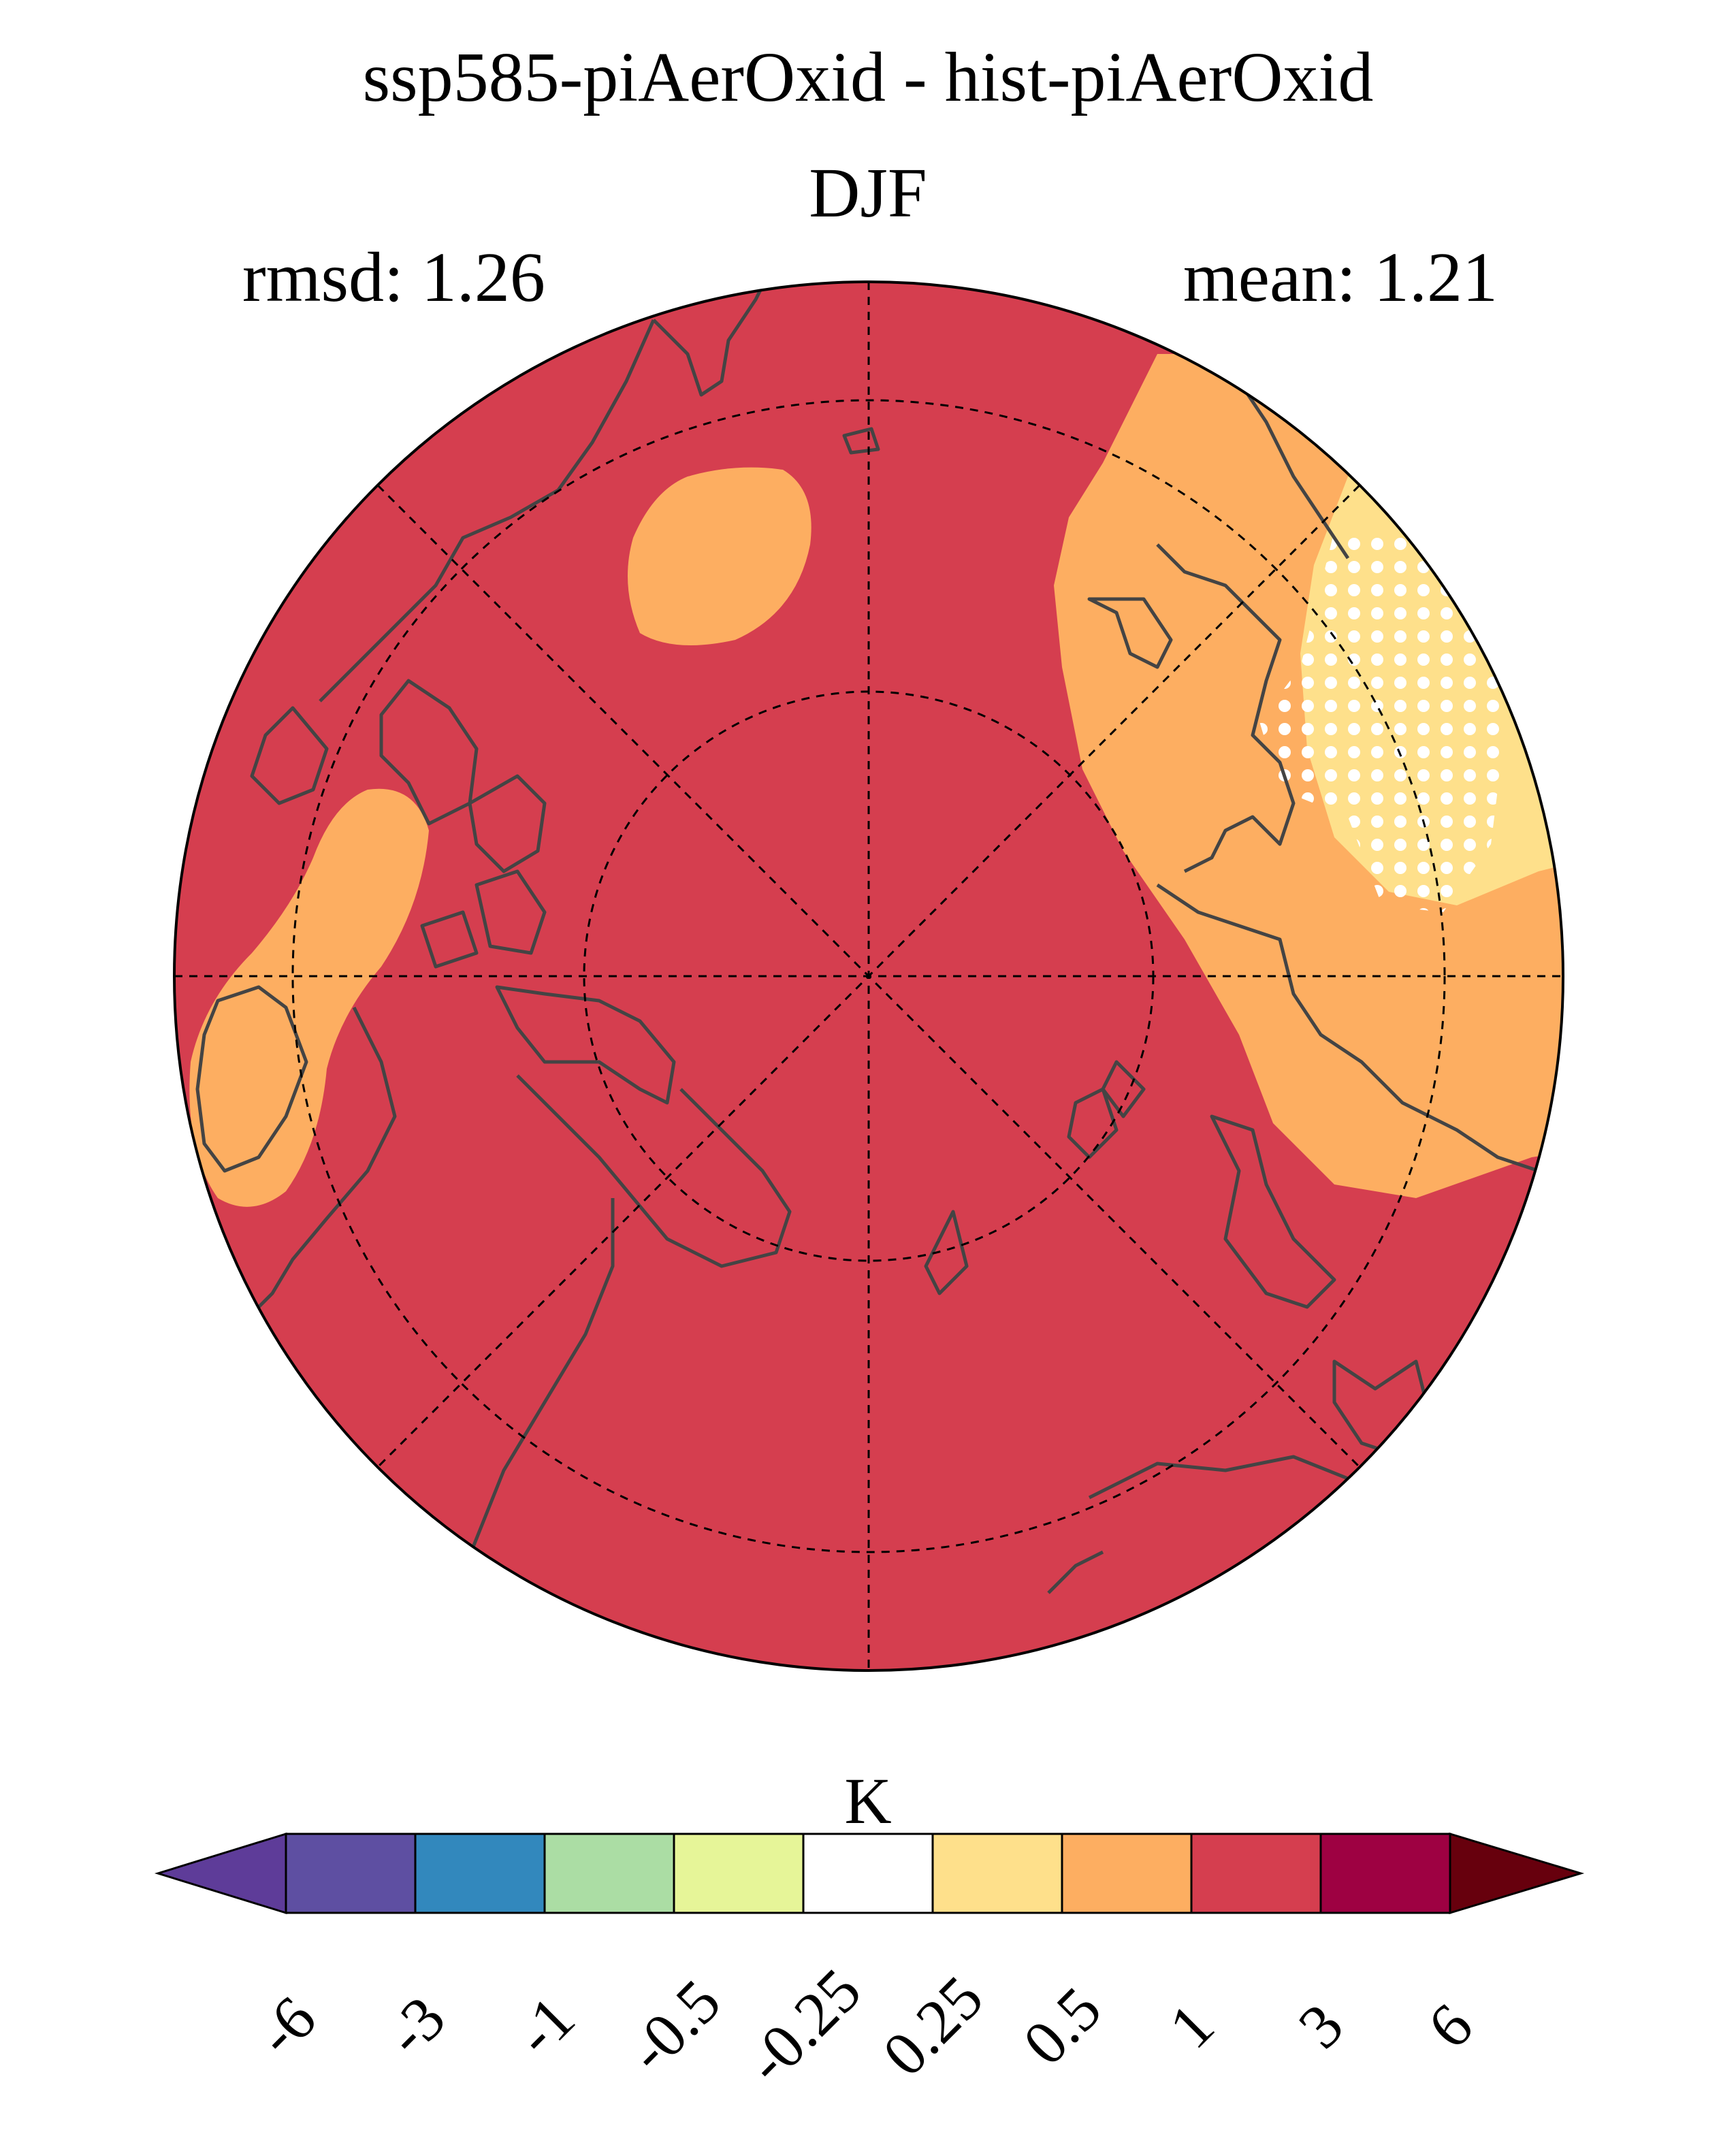 The width and height of the screenshot is (1736, 2130). Describe the element at coordinates (1517, 1873) in the screenshot. I see `colorbar-extend-high` at that location.